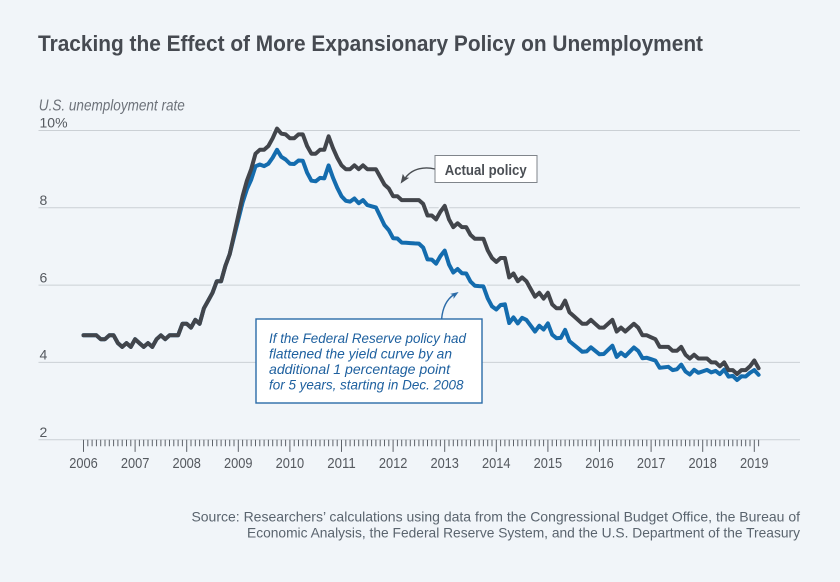  I want to click on svg-text: 2019, so click(754, 463).